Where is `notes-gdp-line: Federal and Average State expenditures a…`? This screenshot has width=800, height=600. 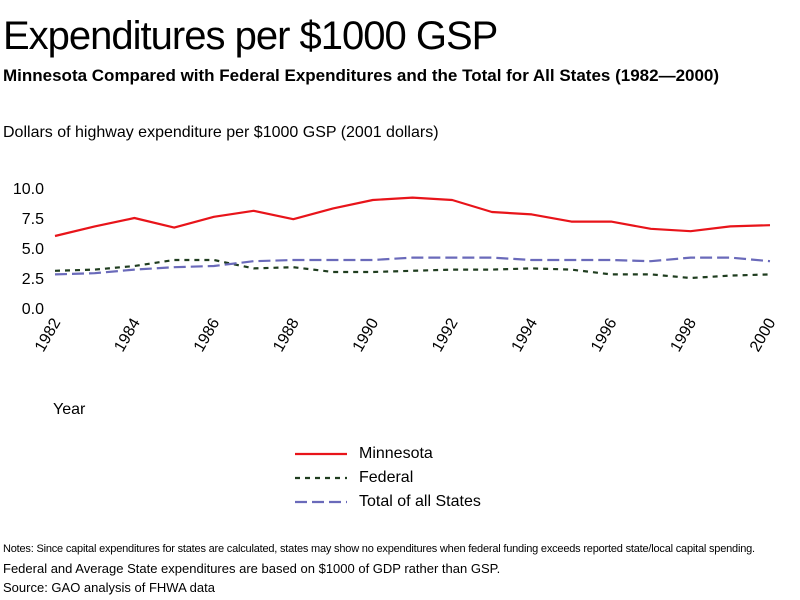 notes-gdp-line: Federal and Average State expenditures a… is located at coordinates (252, 568).